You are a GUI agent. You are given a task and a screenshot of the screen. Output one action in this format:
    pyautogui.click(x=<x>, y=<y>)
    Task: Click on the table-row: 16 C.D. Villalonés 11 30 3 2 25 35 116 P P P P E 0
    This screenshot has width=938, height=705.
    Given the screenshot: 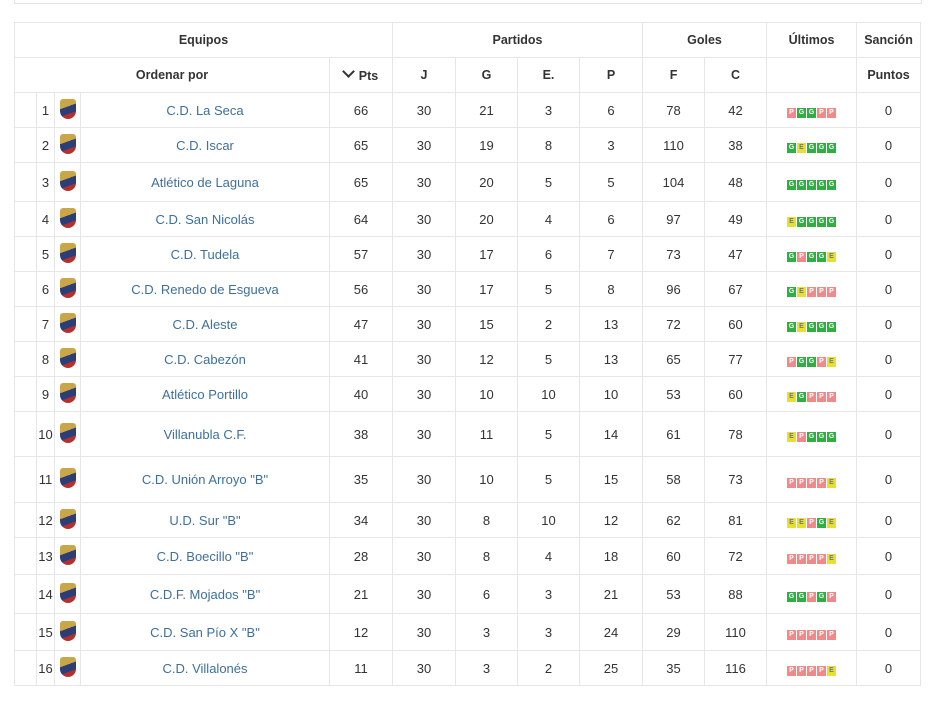 What is the action you would take?
    pyautogui.click(x=468, y=668)
    